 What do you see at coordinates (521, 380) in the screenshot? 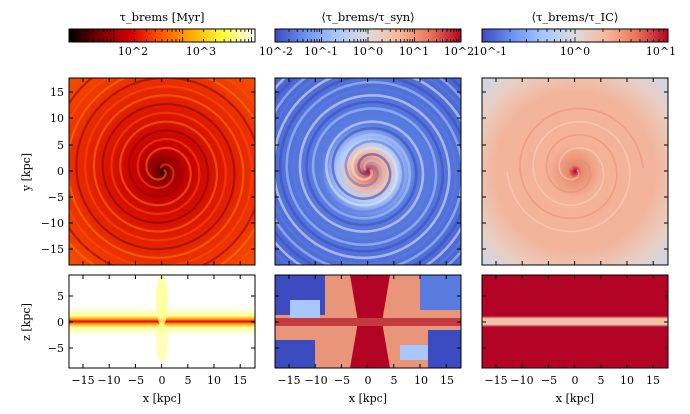
I see `x-tick-p5-m10: −10` at bounding box center [521, 380].